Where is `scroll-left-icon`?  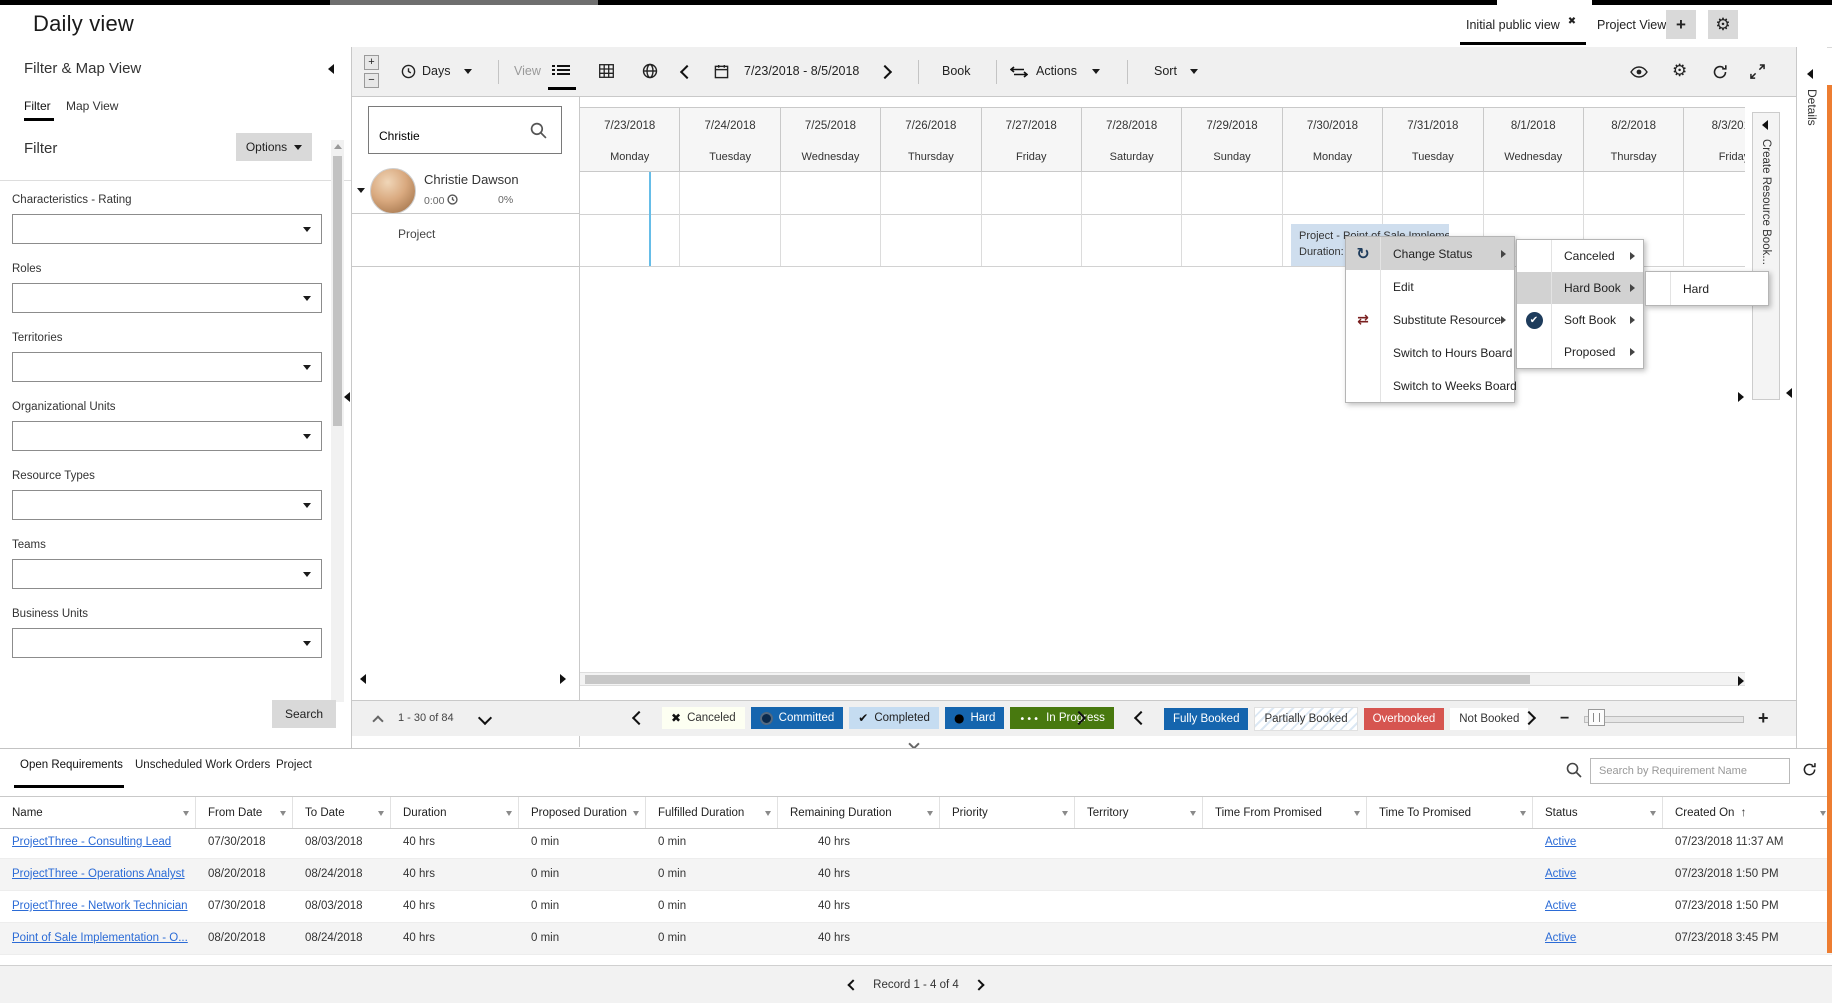 scroll-left-icon is located at coordinates (363, 679).